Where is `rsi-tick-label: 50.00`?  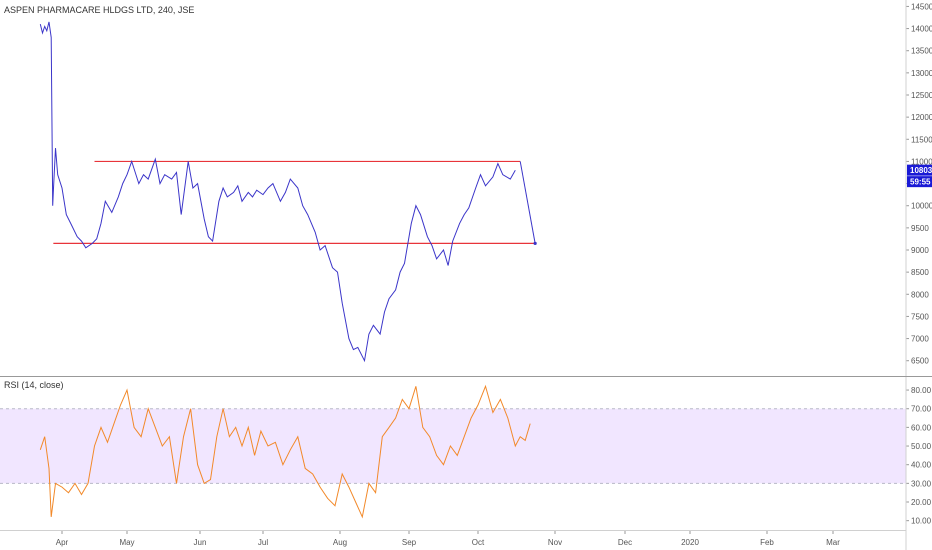 rsi-tick-label: 50.00 is located at coordinates (921, 446).